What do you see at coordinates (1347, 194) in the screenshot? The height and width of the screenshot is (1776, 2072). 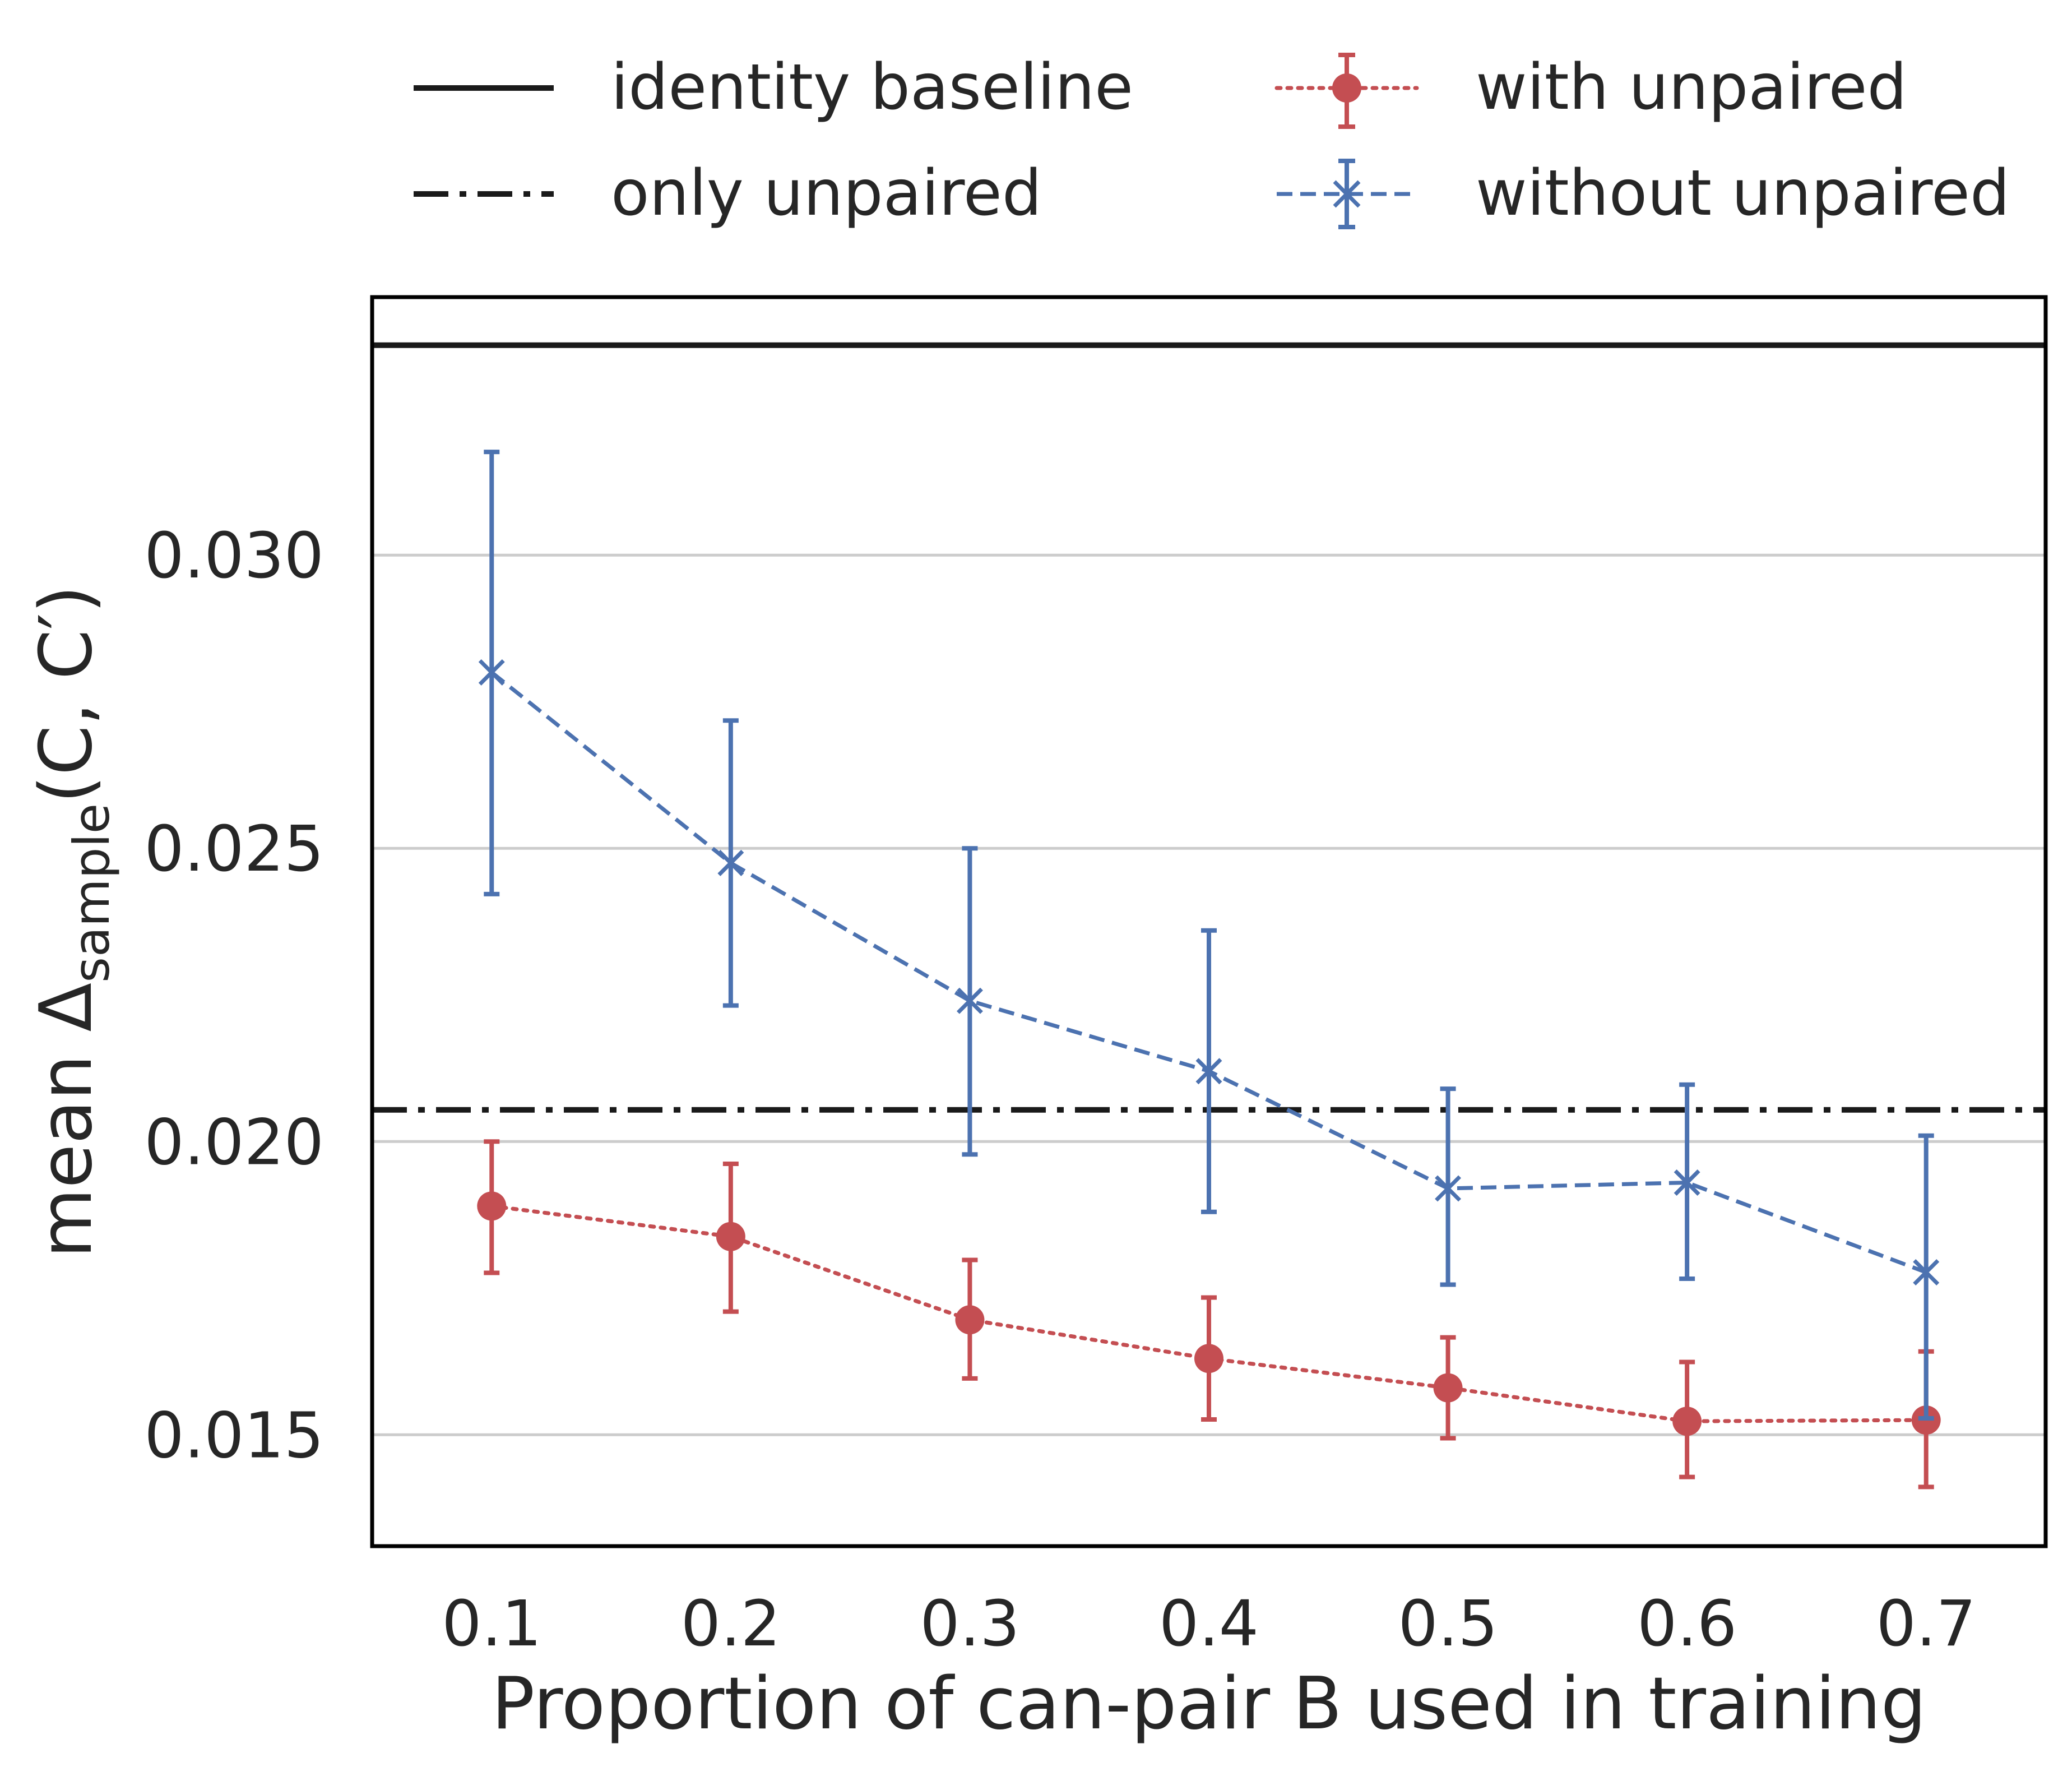 I see `legend-marker-without-unpaired` at bounding box center [1347, 194].